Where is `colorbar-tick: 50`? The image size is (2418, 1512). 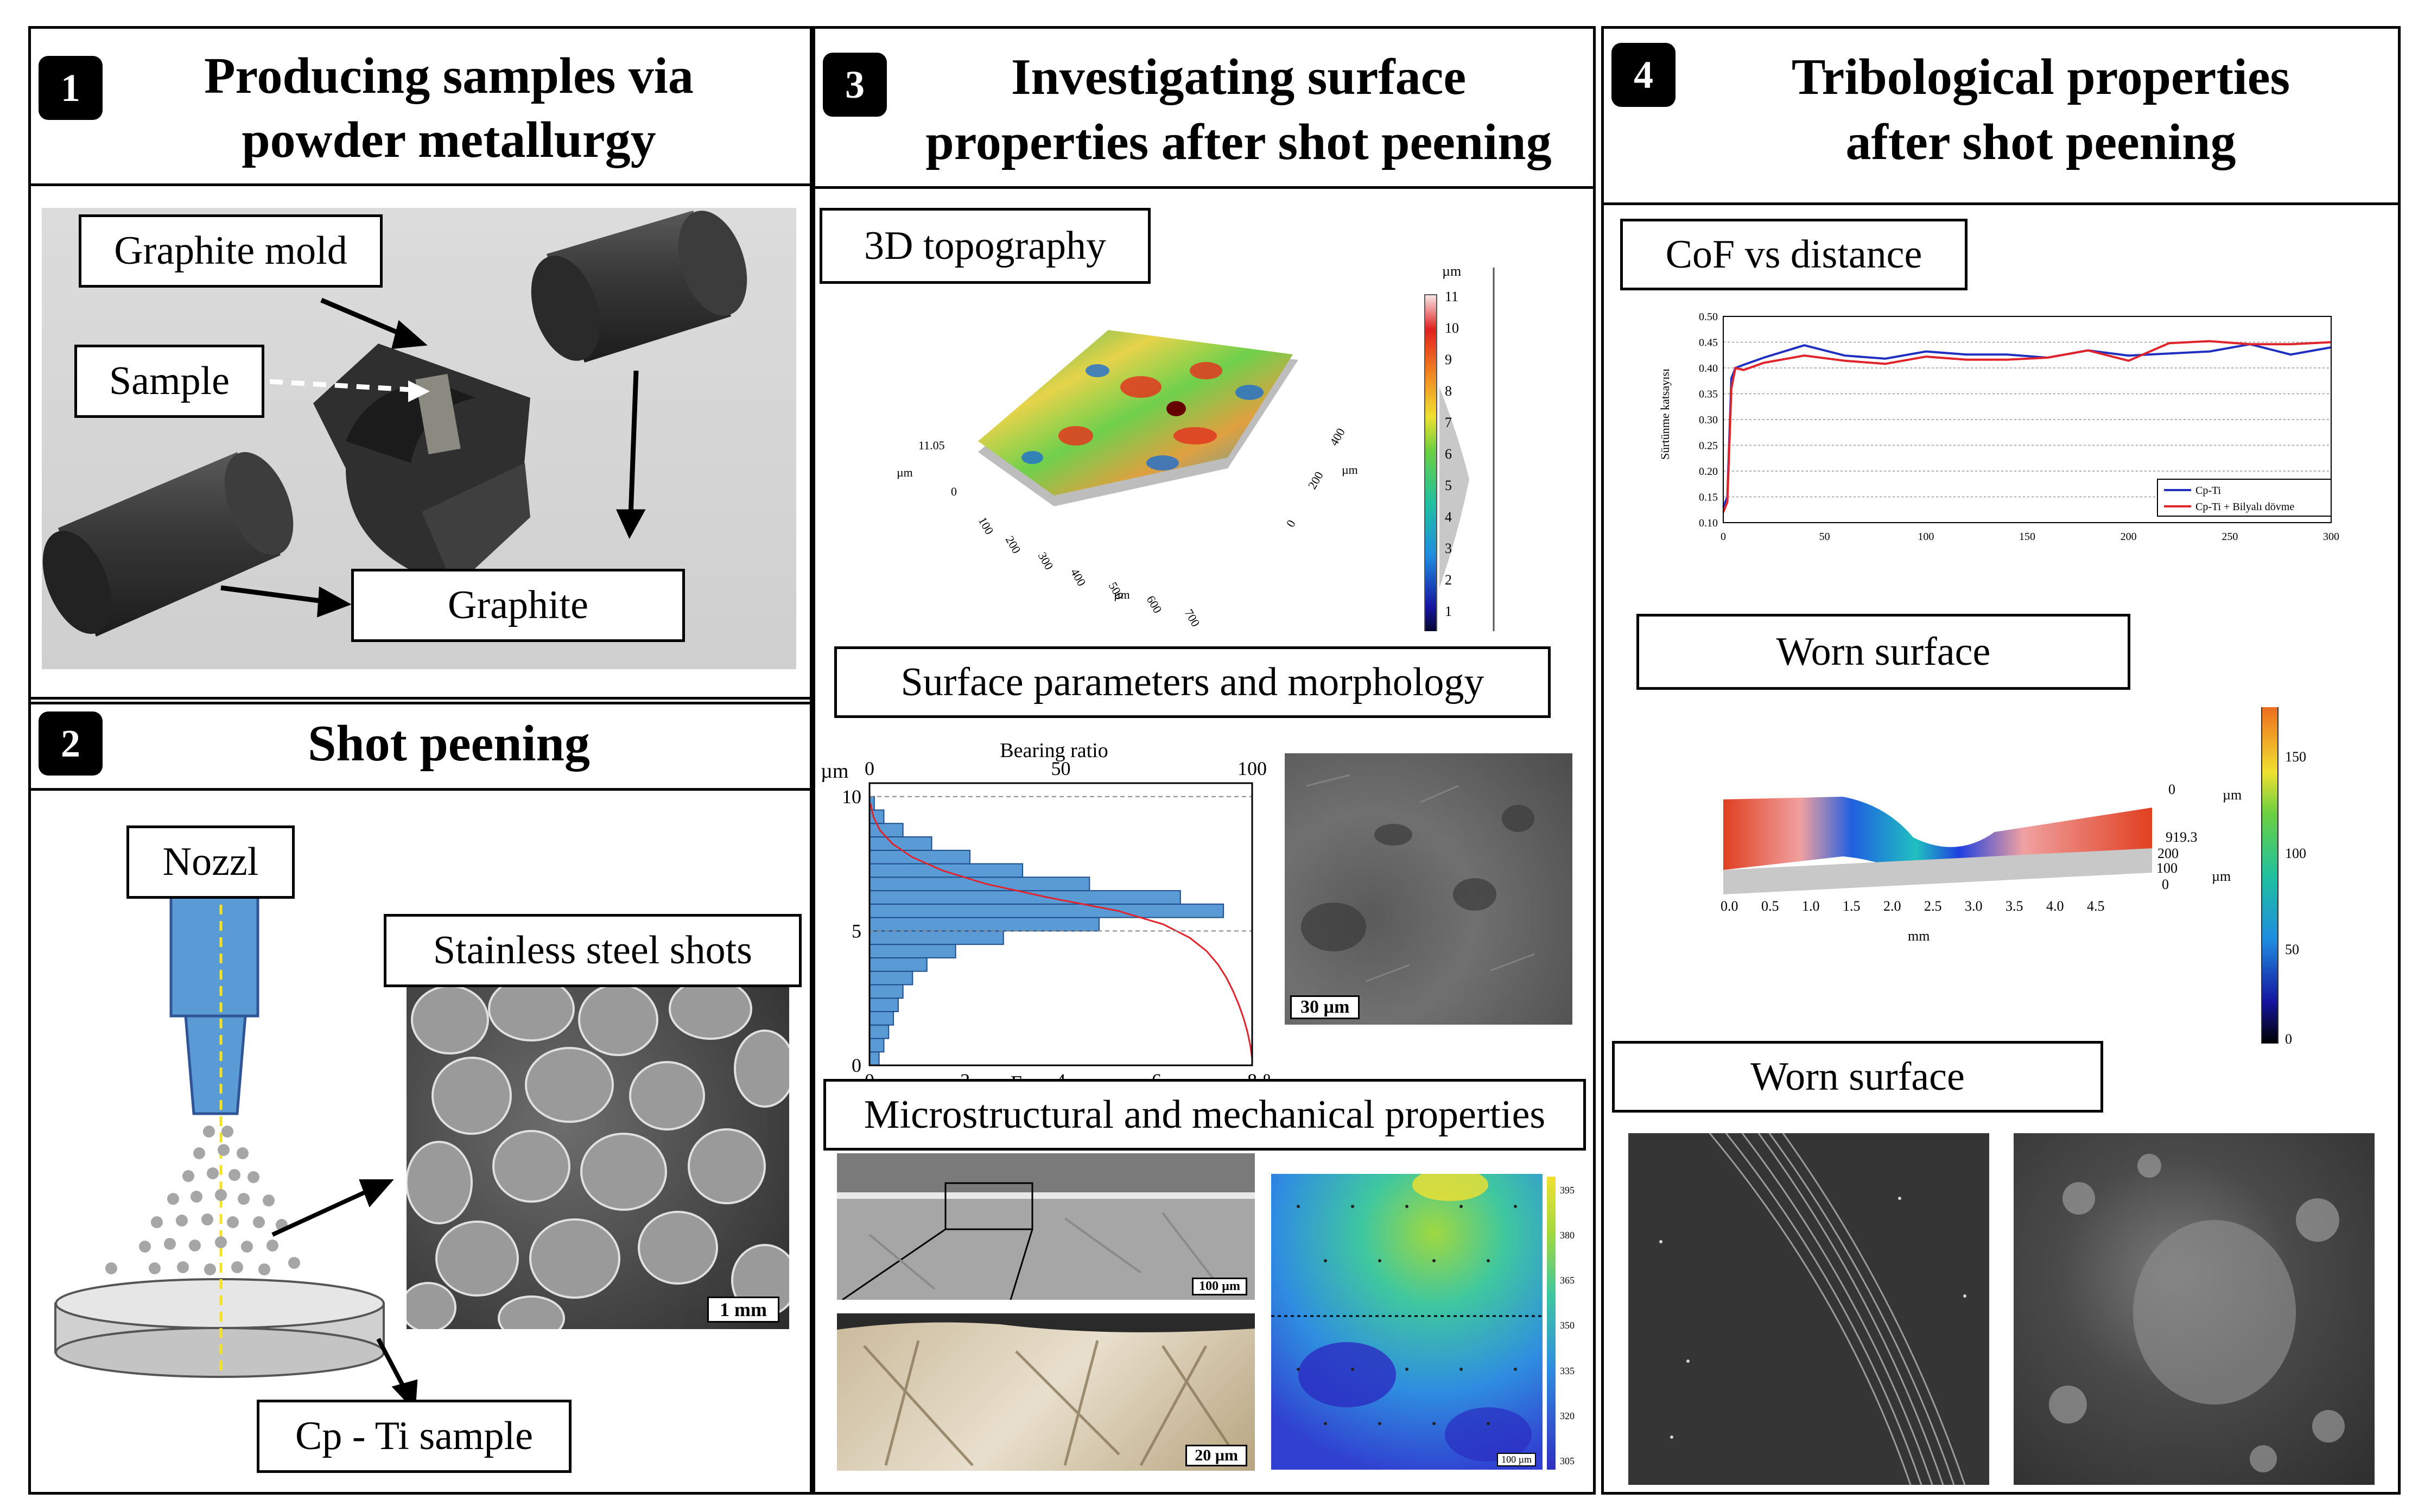 colorbar-tick: 50 is located at coordinates (2292, 950).